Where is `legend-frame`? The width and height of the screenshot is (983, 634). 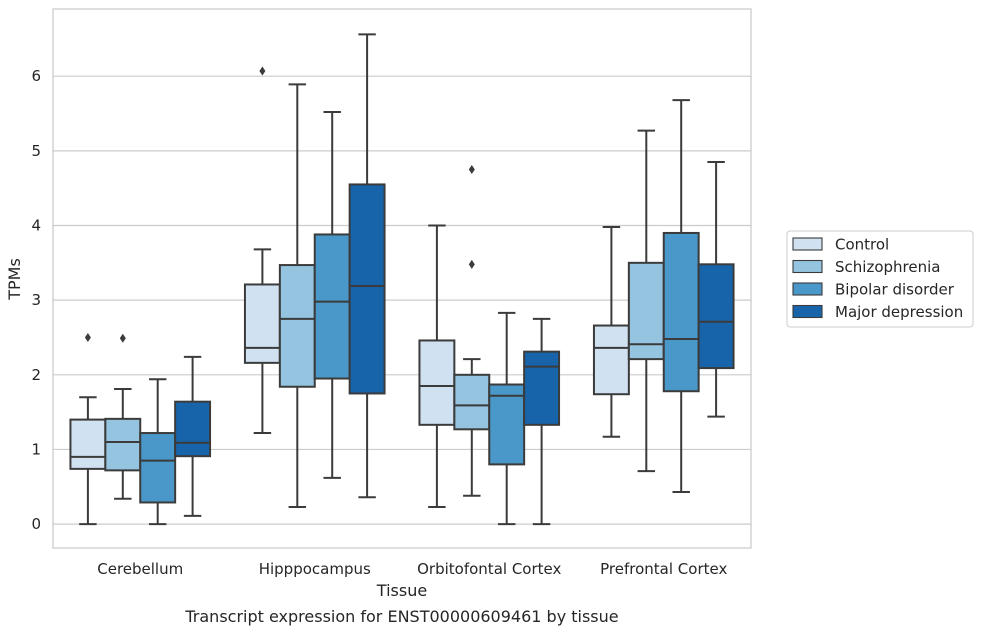
legend-frame is located at coordinates (880, 279).